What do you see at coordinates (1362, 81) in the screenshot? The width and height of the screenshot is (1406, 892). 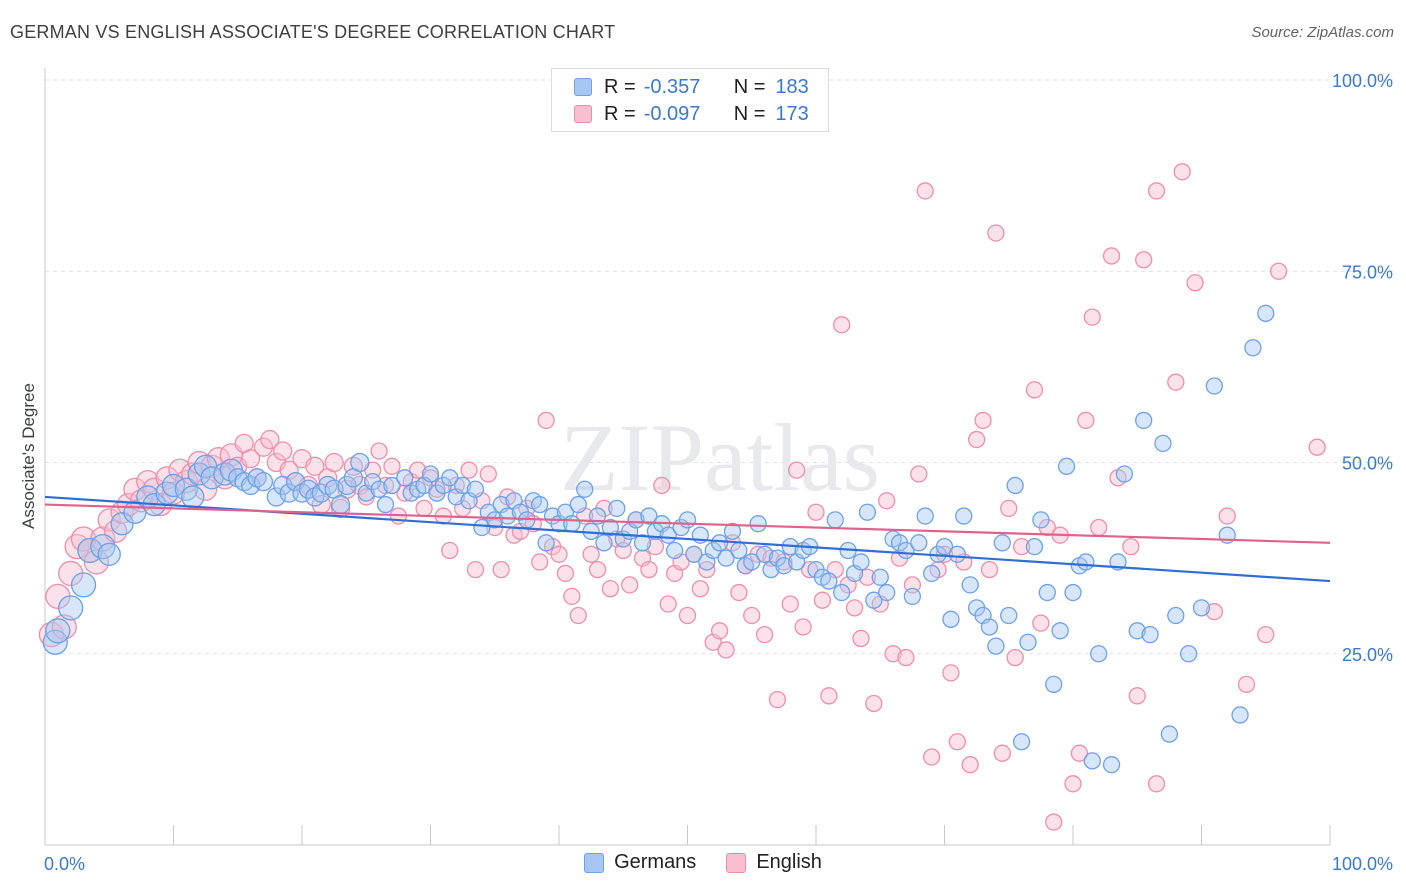 I see `y-tick-label: 100.0%` at bounding box center [1362, 81].